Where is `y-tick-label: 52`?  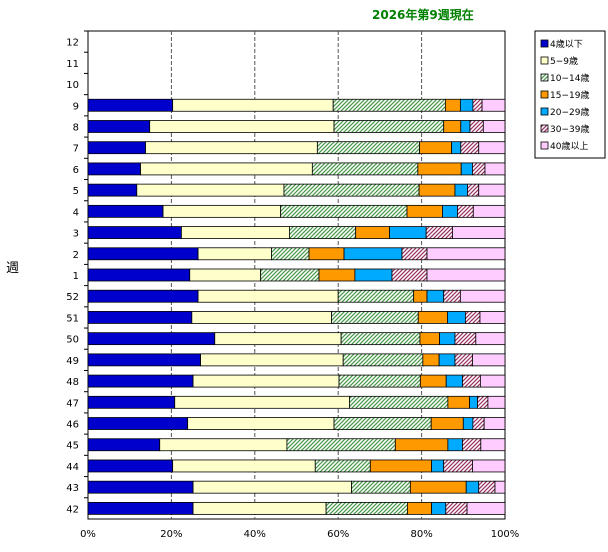 y-tick-label: 52 is located at coordinates (72, 297).